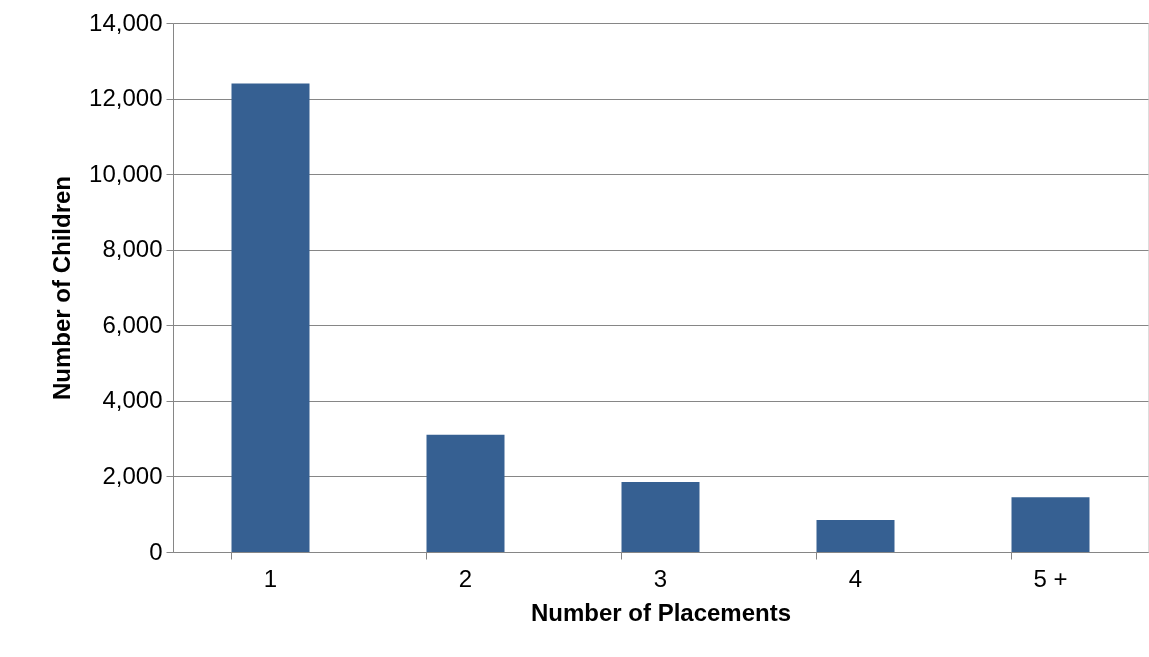 This screenshot has height=657, width=1149. What do you see at coordinates (661, 612) in the screenshot?
I see `x-axis-title: Number of Placements` at bounding box center [661, 612].